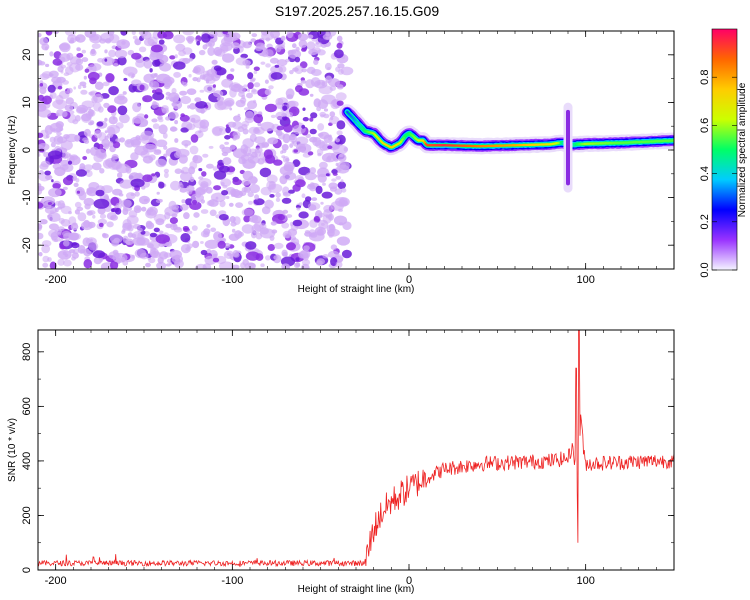 This screenshot has width=750, height=600. What do you see at coordinates (585, 581) in the screenshot?
I see `snr-xtick-label: 100` at bounding box center [585, 581].